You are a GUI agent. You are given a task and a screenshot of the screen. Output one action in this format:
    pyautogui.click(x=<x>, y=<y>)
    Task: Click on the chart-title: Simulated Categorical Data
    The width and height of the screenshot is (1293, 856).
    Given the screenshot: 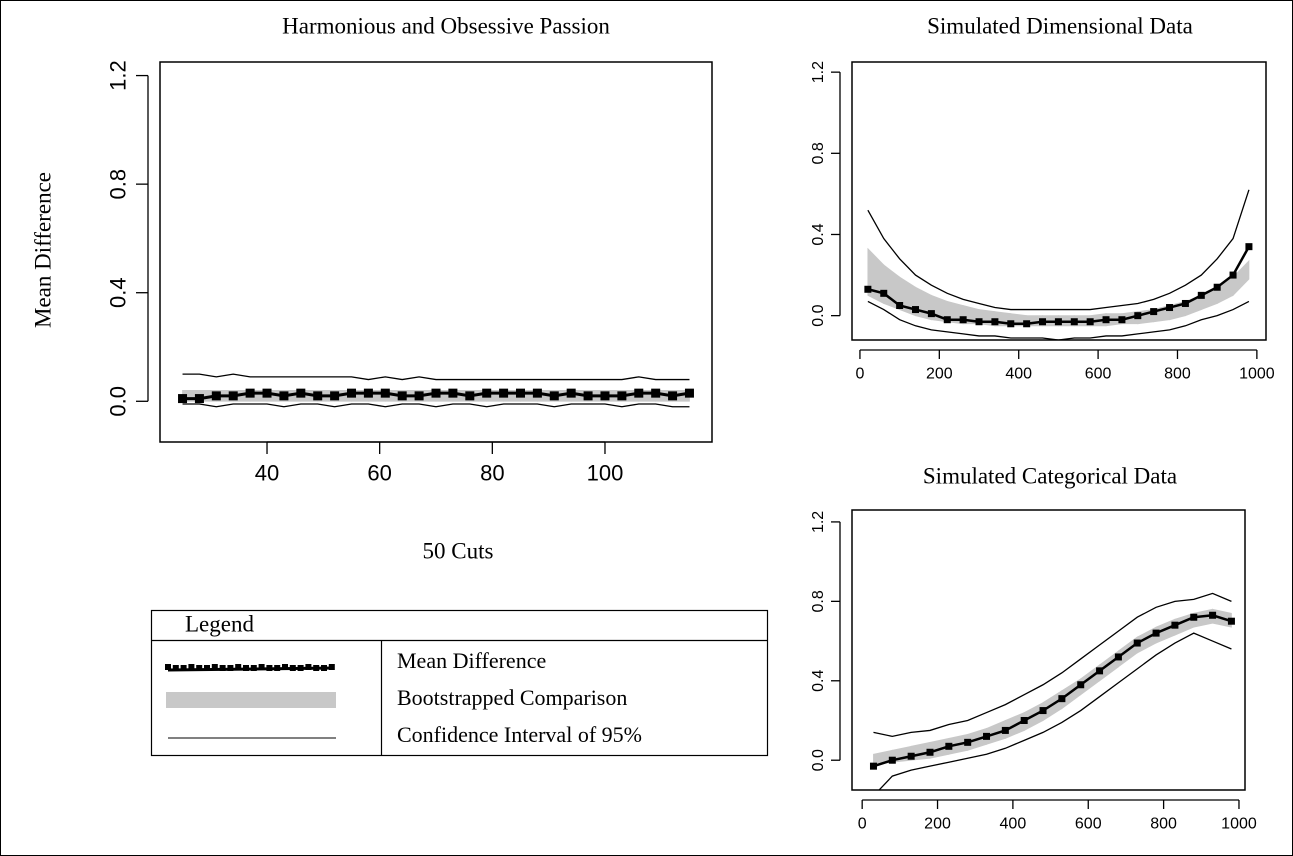 What is the action you would take?
    pyautogui.click(x=1050, y=475)
    